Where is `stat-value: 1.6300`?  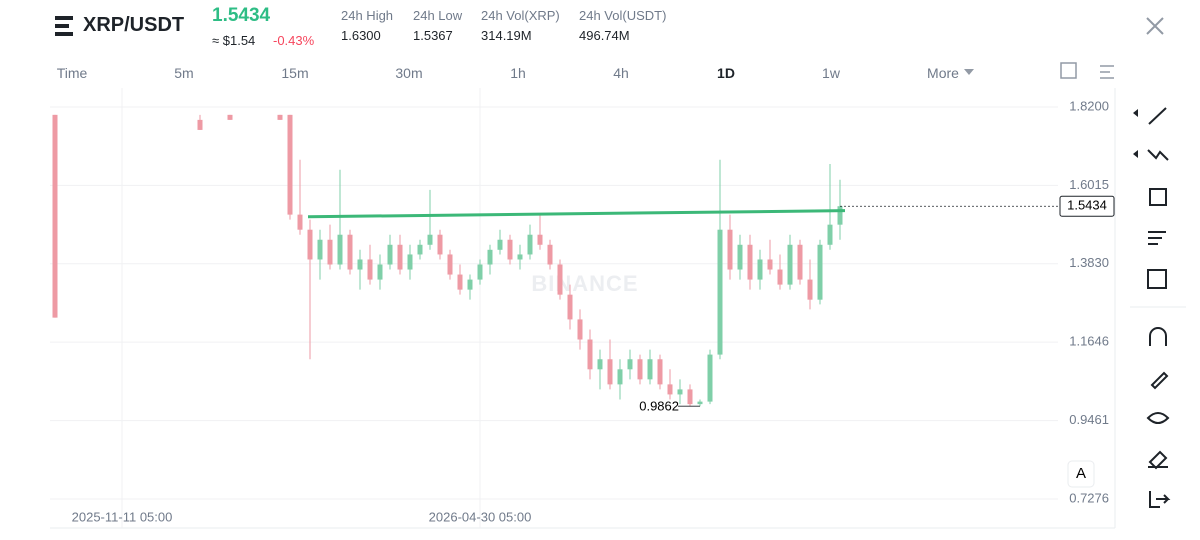
stat-value: 1.6300 is located at coordinates (361, 35).